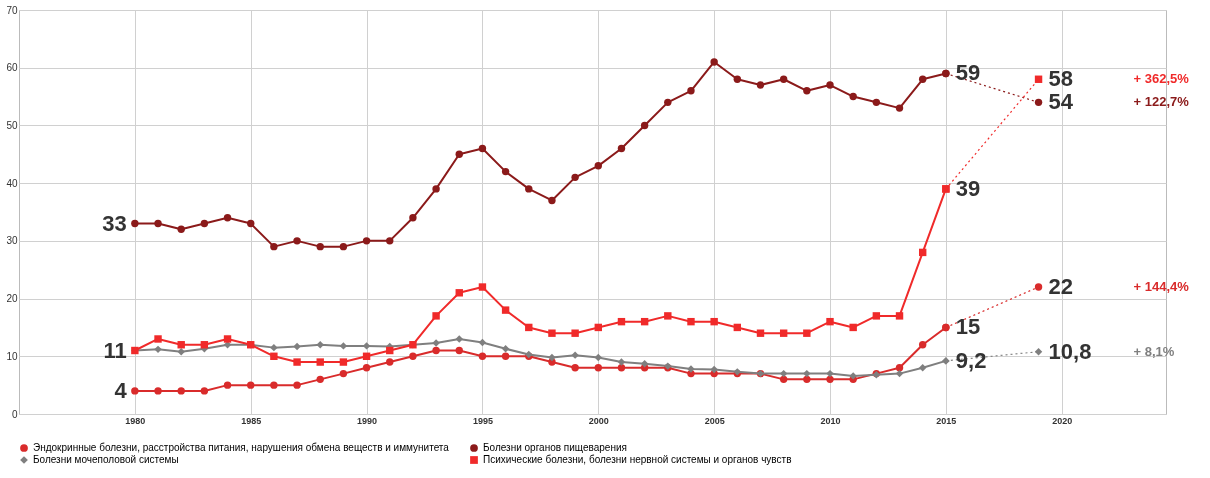 The width and height of the screenshot is (1210, 478). I want to click on annotation: 39, so click(968, 188).